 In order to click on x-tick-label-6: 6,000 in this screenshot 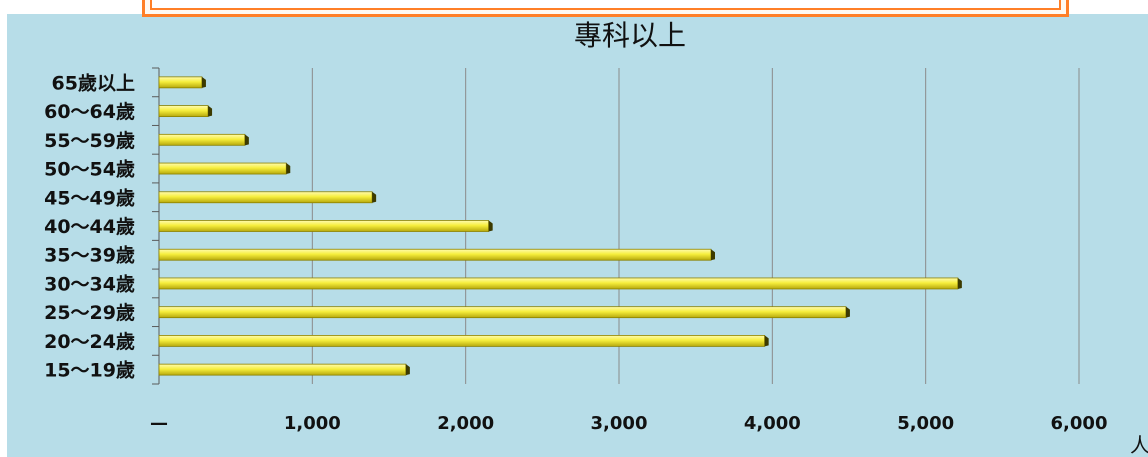, I will do `click(1079, 423)`.